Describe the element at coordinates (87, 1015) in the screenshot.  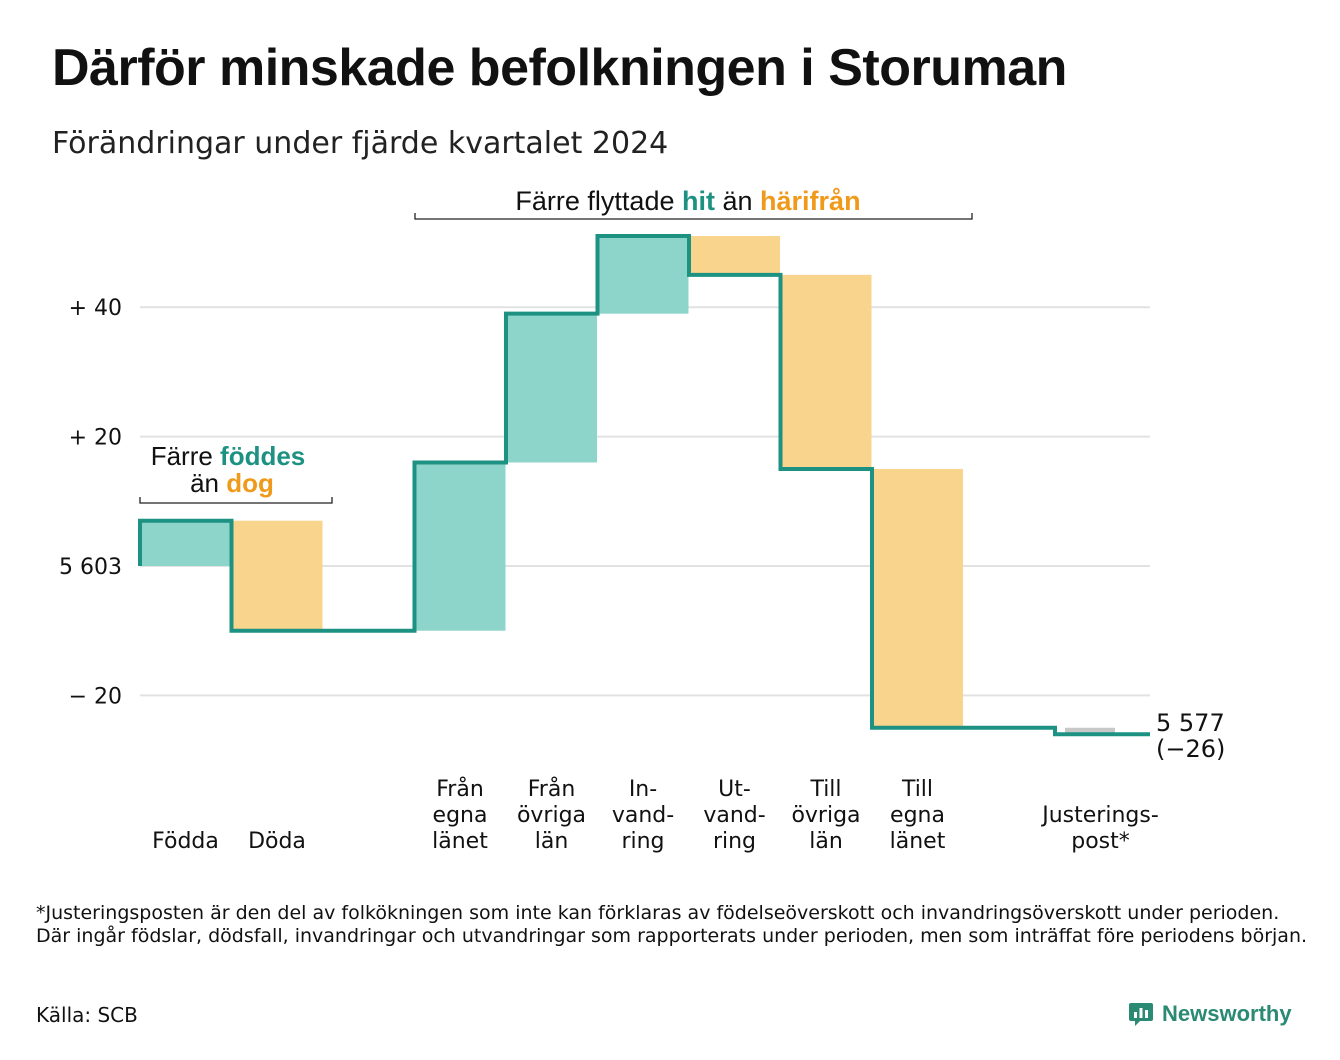
I see `source-label: Källa: SCB` at that location.